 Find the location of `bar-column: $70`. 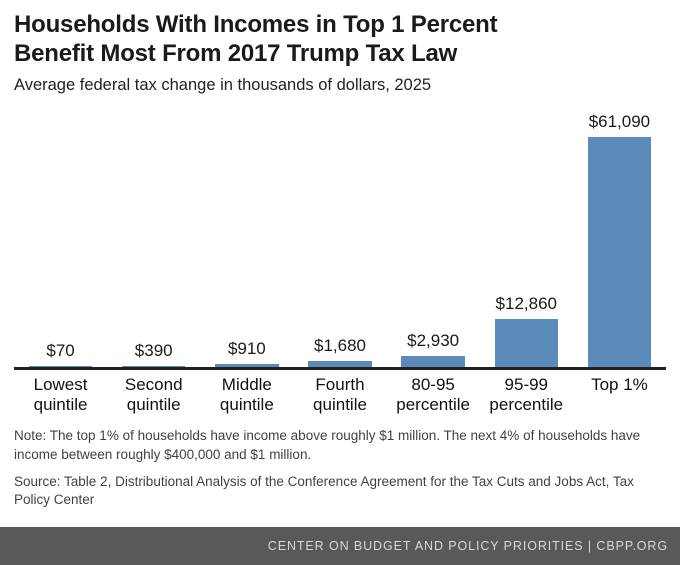

bar-column: $70 is located at coordinates (60, 354).